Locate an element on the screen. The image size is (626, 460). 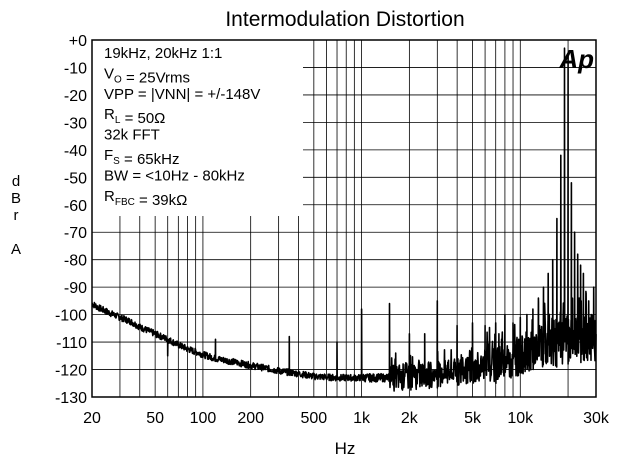
annotation-line: RFBC = 39kΩ is located at coordinates (145, 198).